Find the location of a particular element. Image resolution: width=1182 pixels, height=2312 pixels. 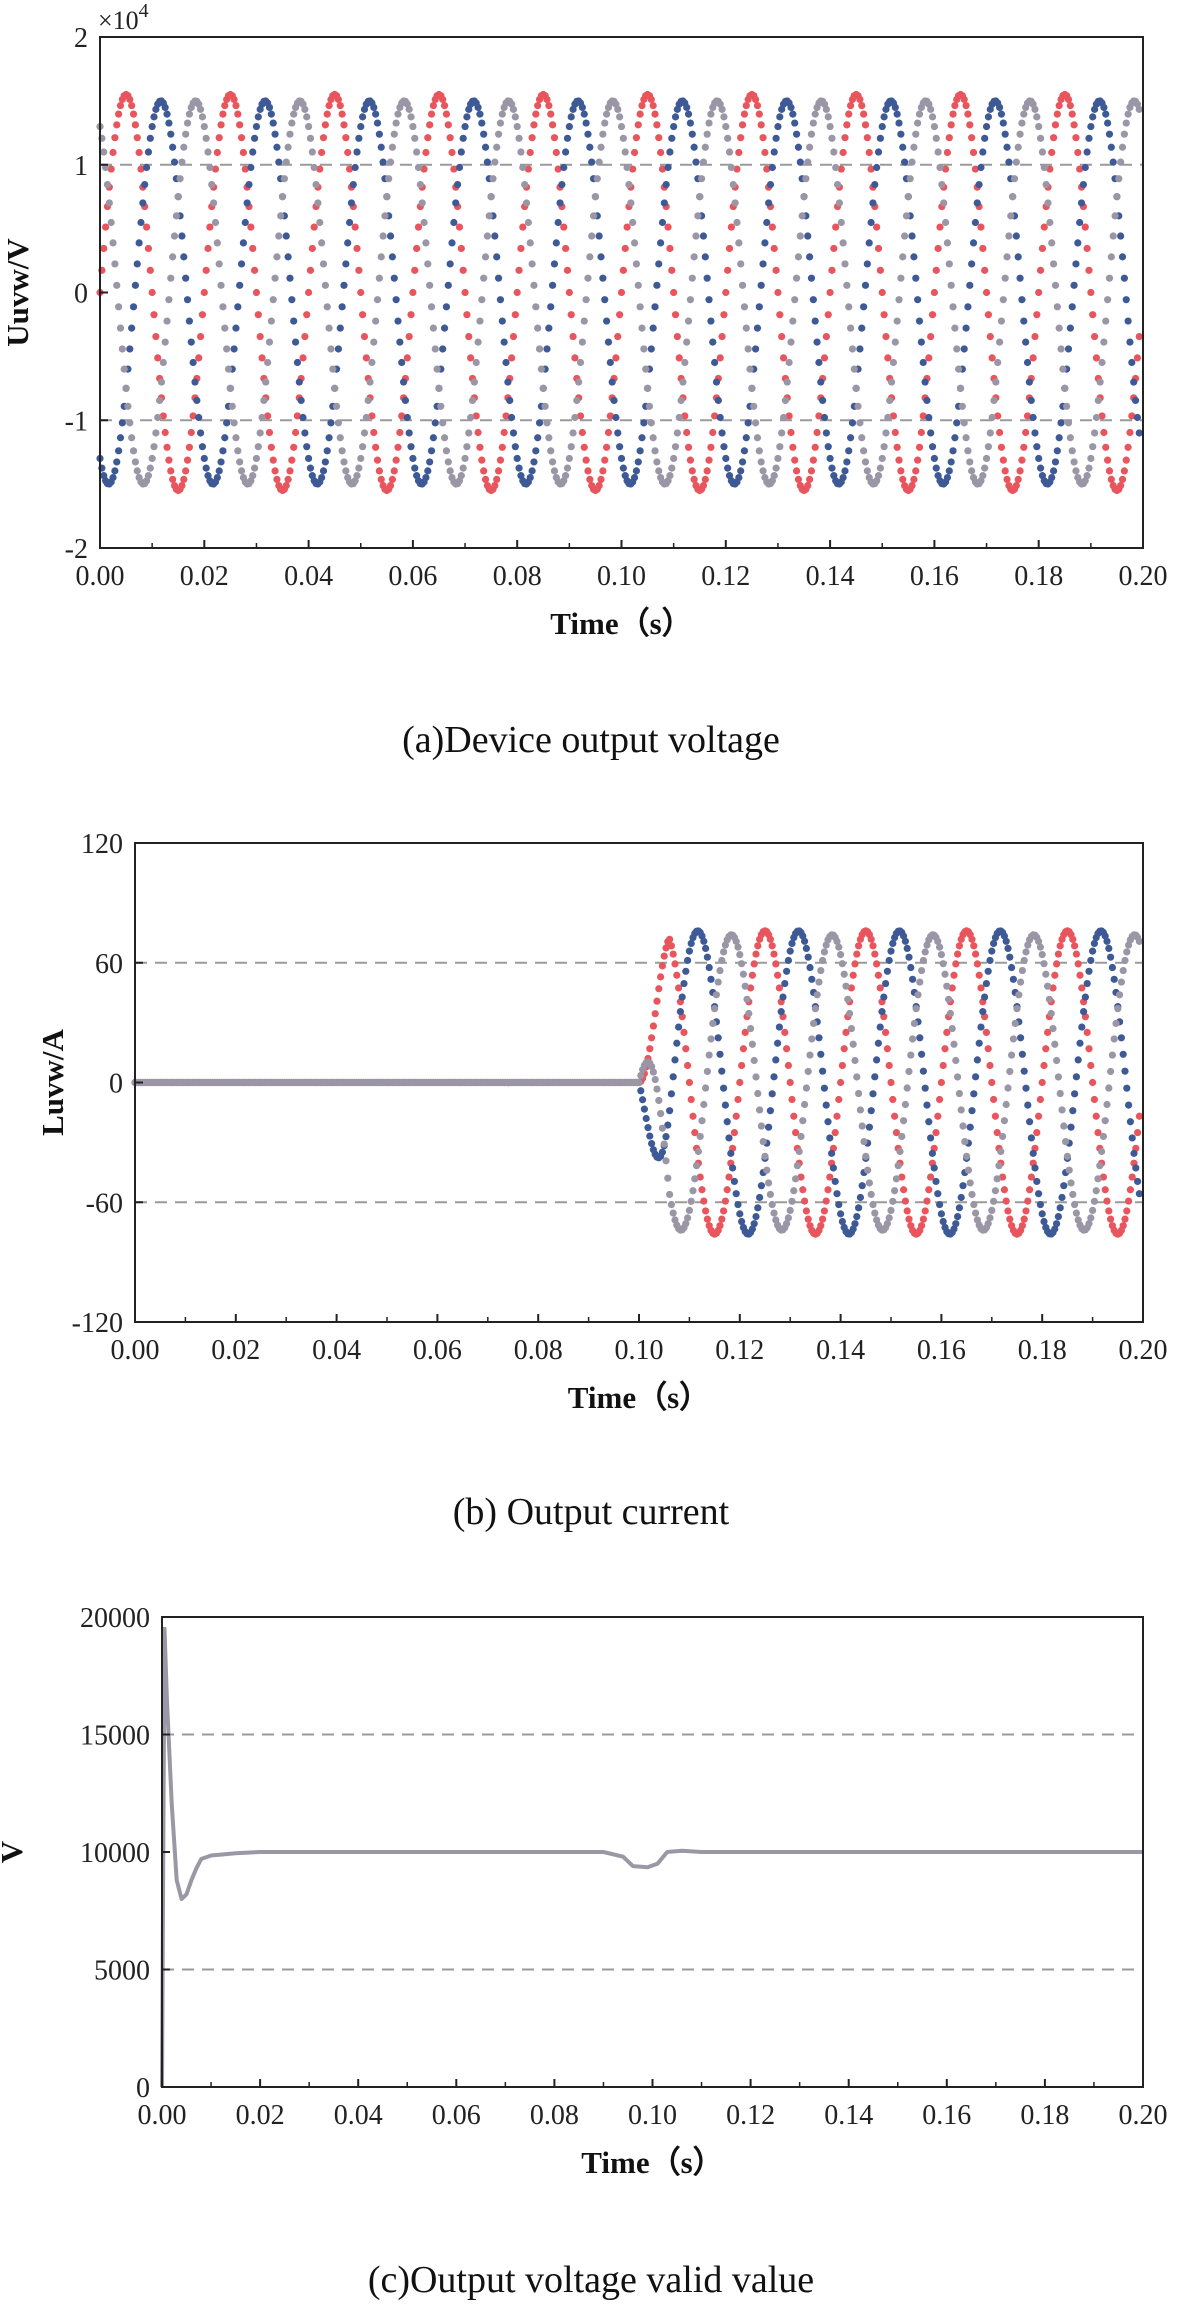

y-axis-ticks: 210-1-2 is located at coordinates (86, 294).